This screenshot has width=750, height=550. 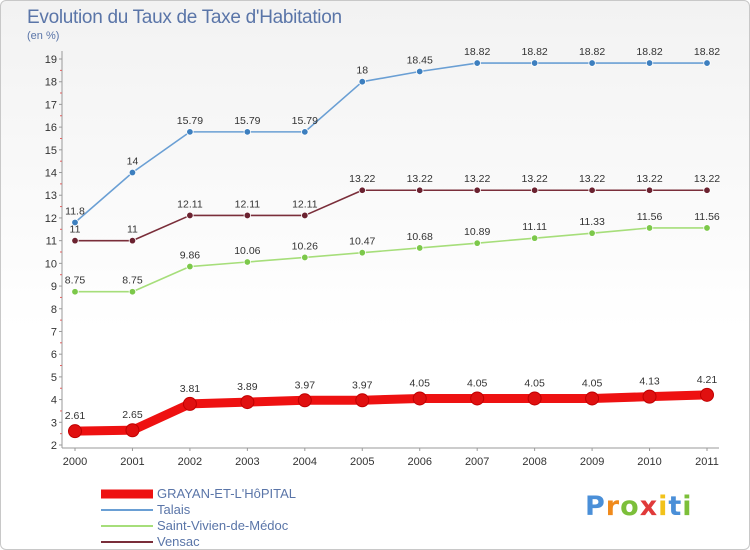 What do you see at coordinates (419, 462) in the screenshot?
I see `x-tick-label: 2006` at bounding box center [419, 462].